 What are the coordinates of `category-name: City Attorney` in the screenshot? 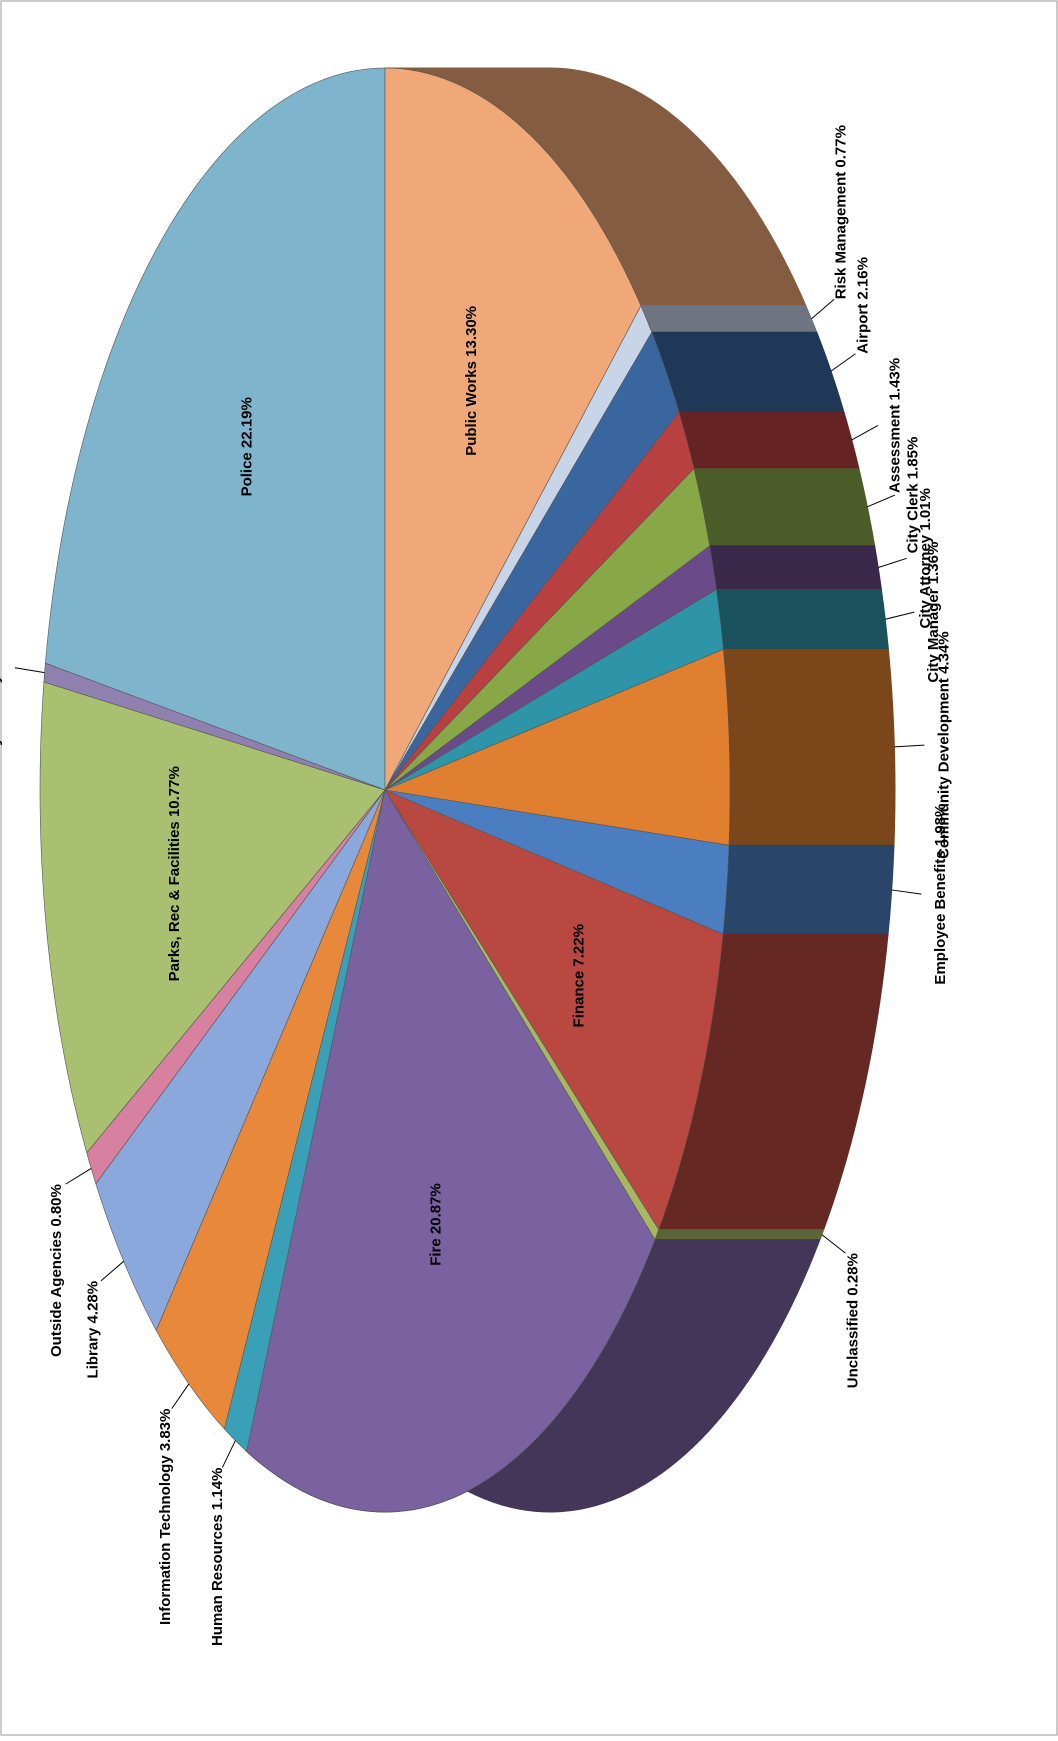 It's located at (925, 581).